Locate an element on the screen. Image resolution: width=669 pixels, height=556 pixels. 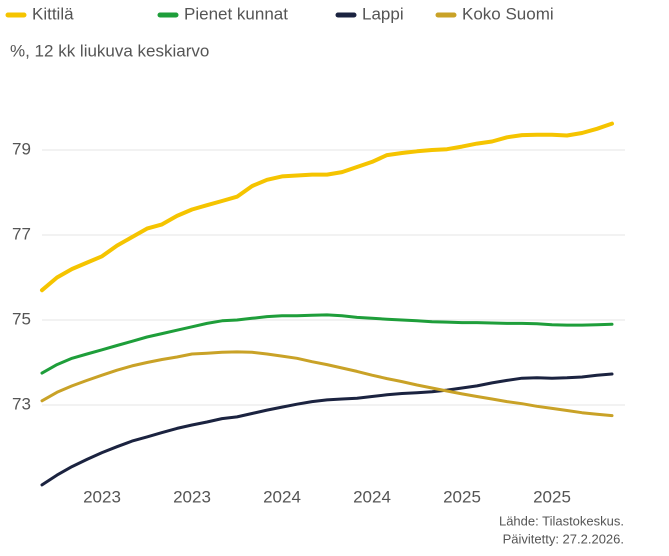
y-tick-label: 79 is located at coordinates (21, 148).